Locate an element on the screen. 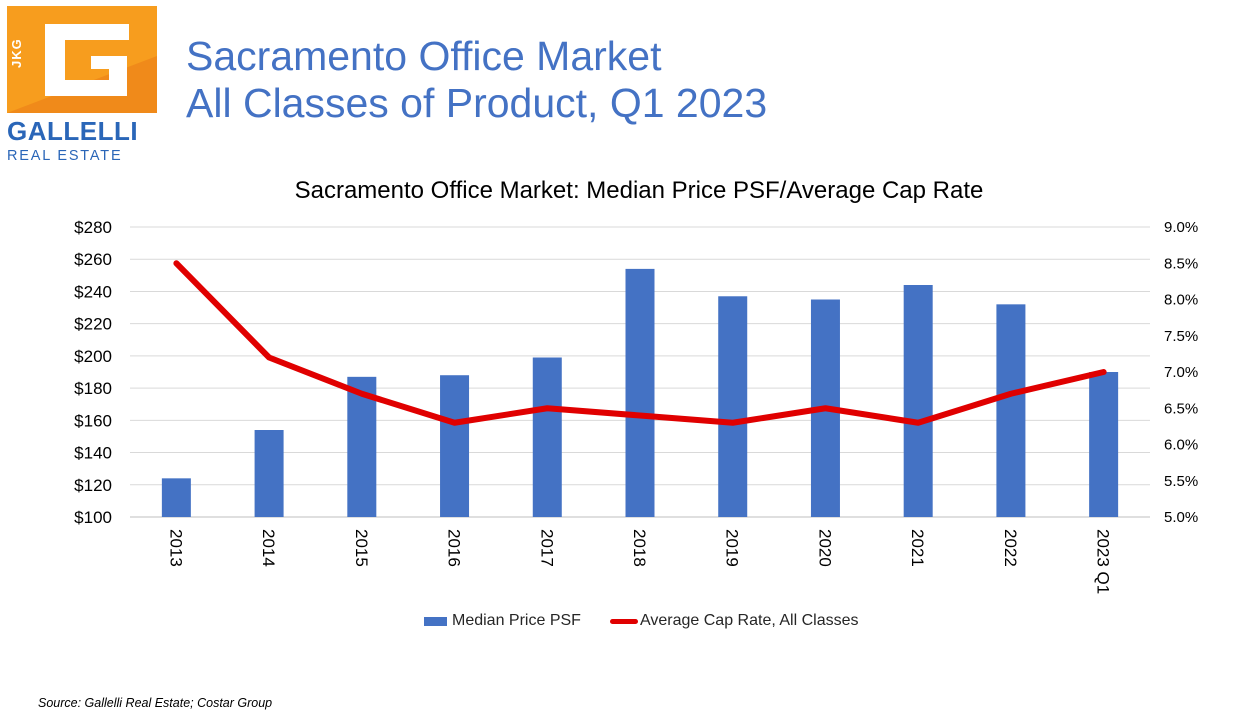  y-left-tick-label: $200 is located at coordinates (93, 356).